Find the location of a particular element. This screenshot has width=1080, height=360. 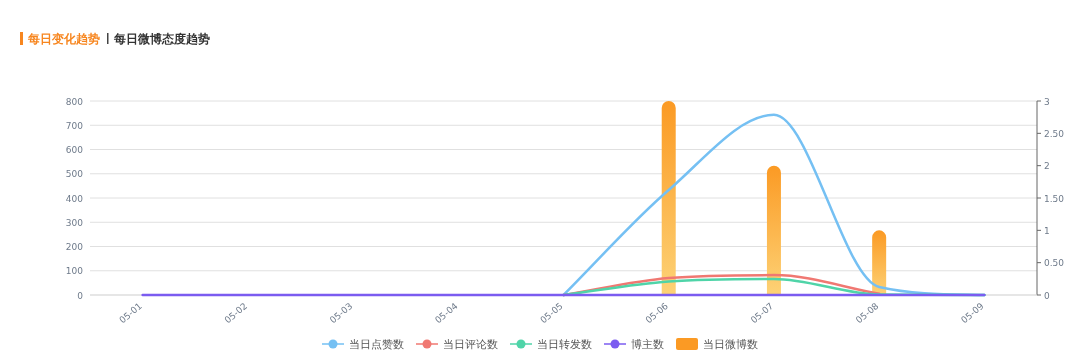

y2-tick-label: 2.50 is located at coordinates (1054, 133).